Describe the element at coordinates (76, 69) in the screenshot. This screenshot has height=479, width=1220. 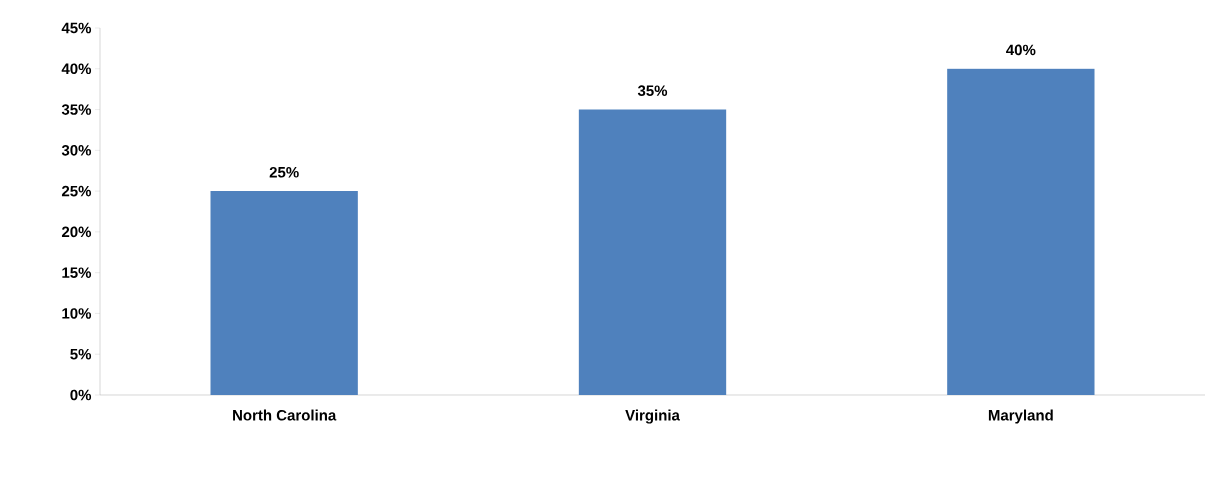
I see `y-tick-label: 40%` at that location.